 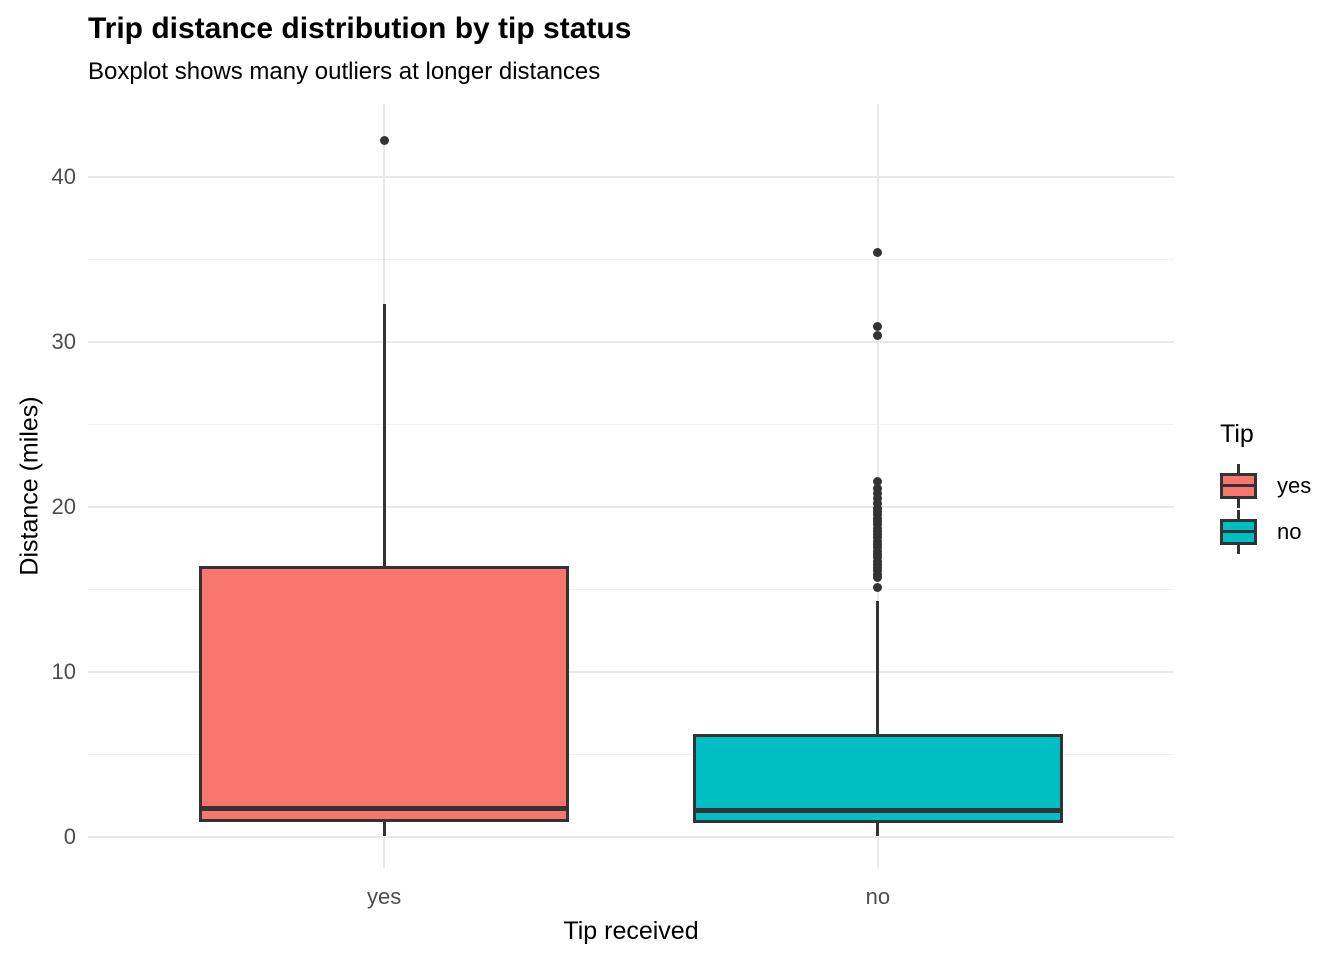 What do you see at coordinates (384, 828) in the screenshot?
I see `whisker-lower-yes` at bounding box center [384, 828].